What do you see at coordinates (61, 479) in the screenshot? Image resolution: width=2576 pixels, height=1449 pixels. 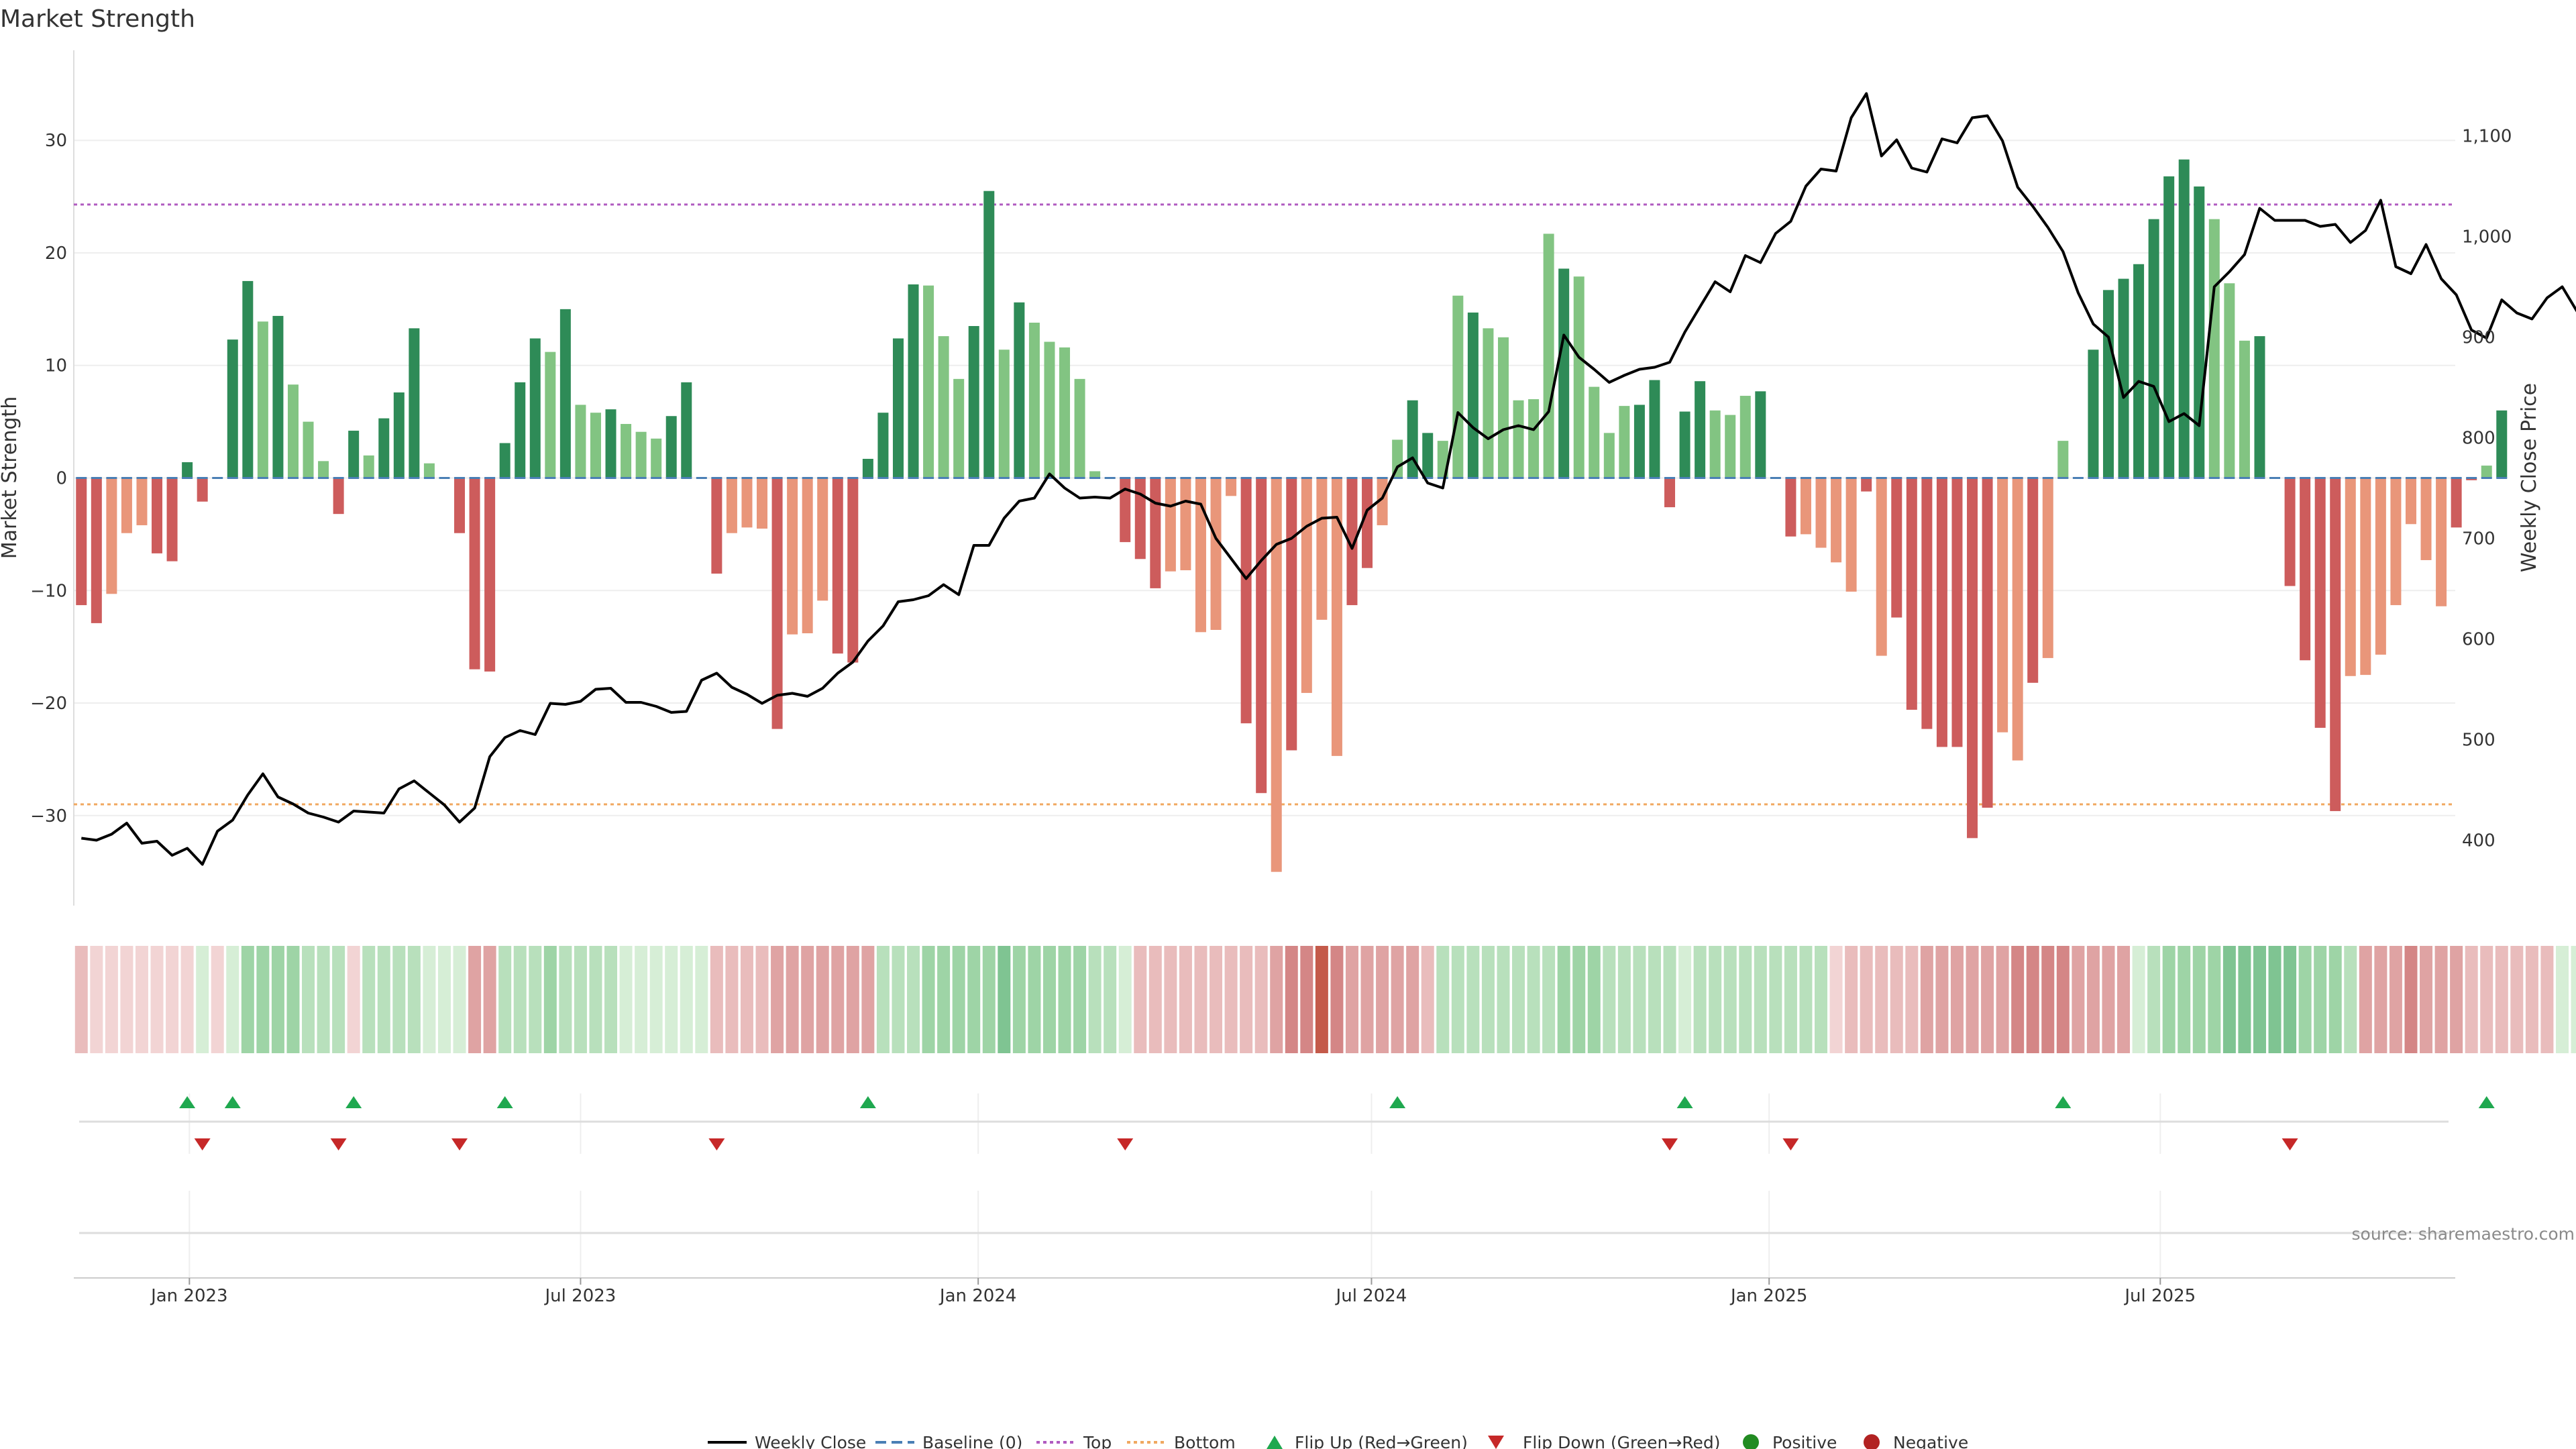 I see `y-left-tick-label: 0` at bounding box center [61, 479].